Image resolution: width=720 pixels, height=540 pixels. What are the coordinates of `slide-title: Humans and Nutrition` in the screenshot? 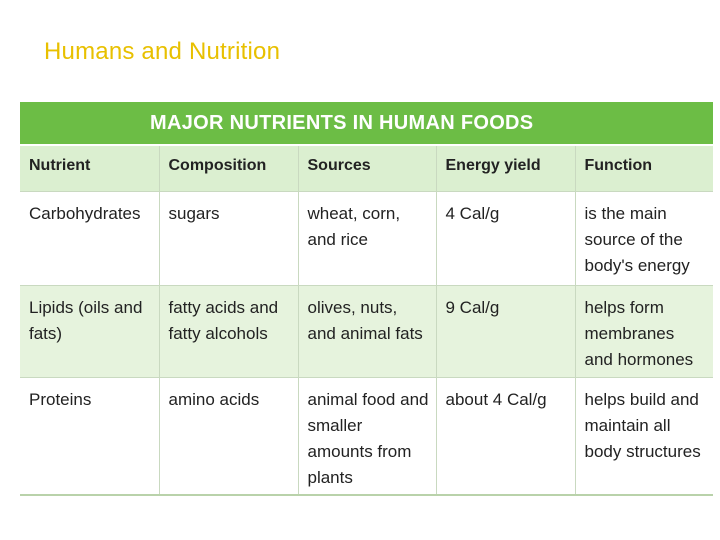 It's located at (162, 51).